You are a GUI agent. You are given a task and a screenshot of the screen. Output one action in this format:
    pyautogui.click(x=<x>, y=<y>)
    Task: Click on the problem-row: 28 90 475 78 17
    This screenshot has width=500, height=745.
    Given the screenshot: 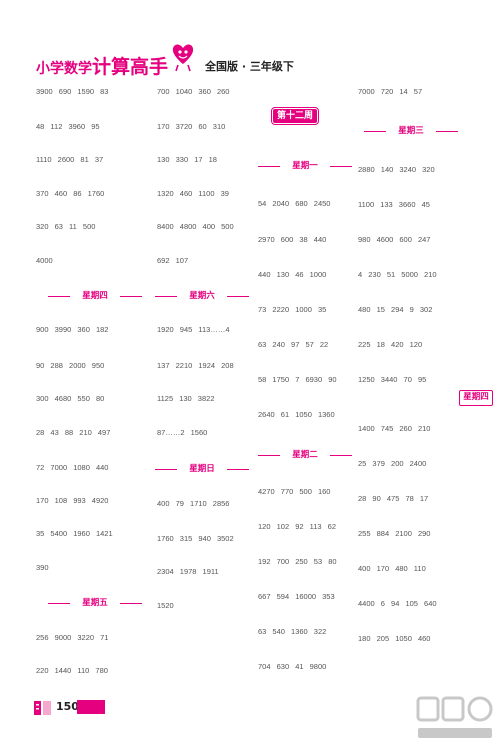 What is the action you would take?
    pyautogui.click(x=393, y=498)
    